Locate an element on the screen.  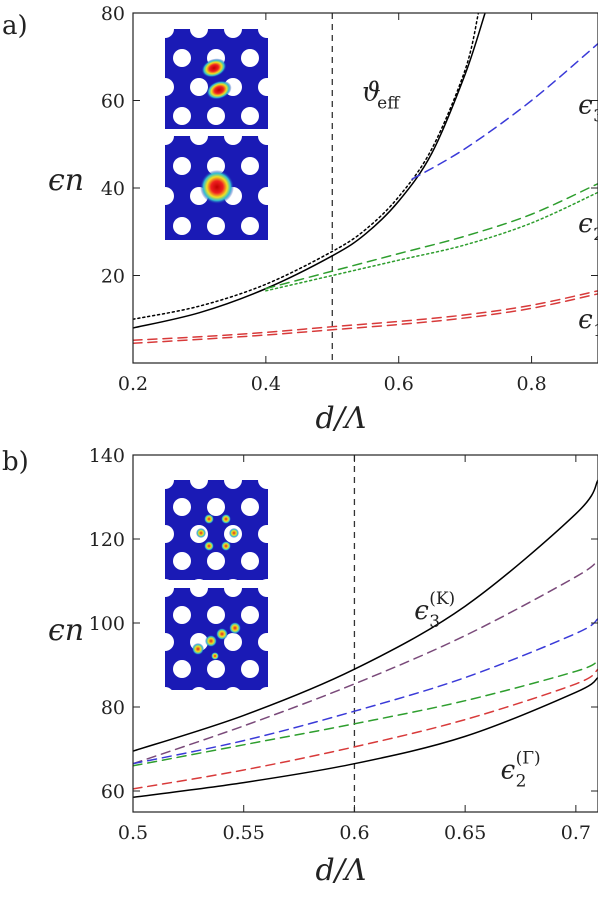
panel-b-label: b) is located at coordinates (15, 462).